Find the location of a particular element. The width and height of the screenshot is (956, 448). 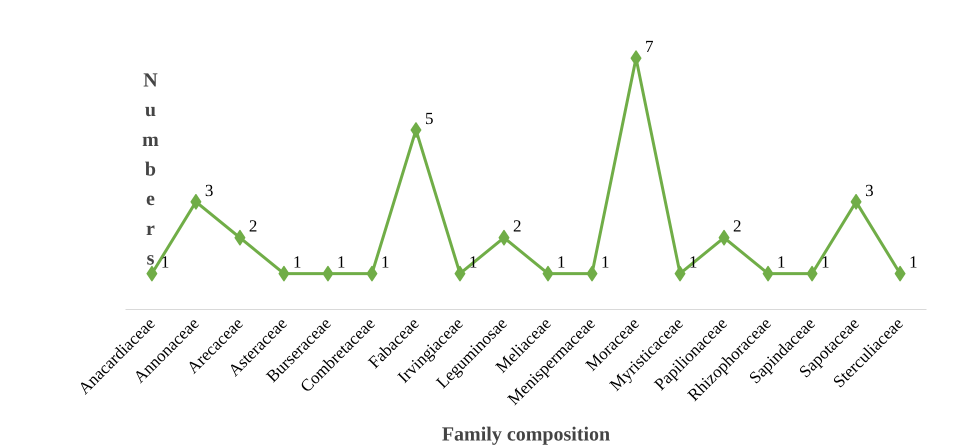

data-label: 7 is located at coordinates (649, 46).